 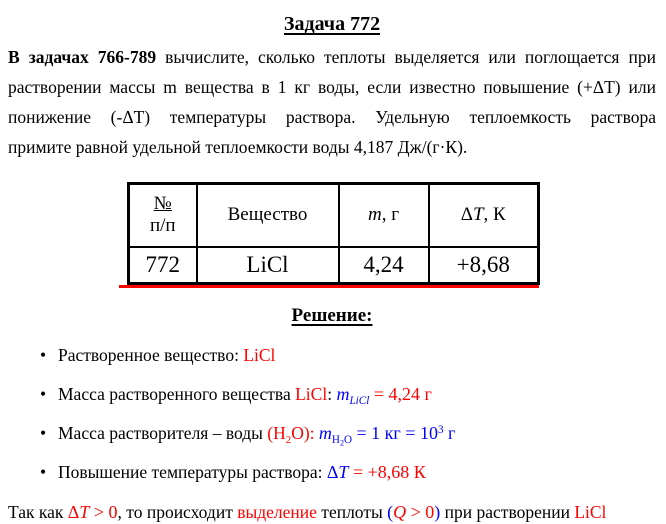 I want to click on formula-subscript: LiCl, so click(x=359, y=400).